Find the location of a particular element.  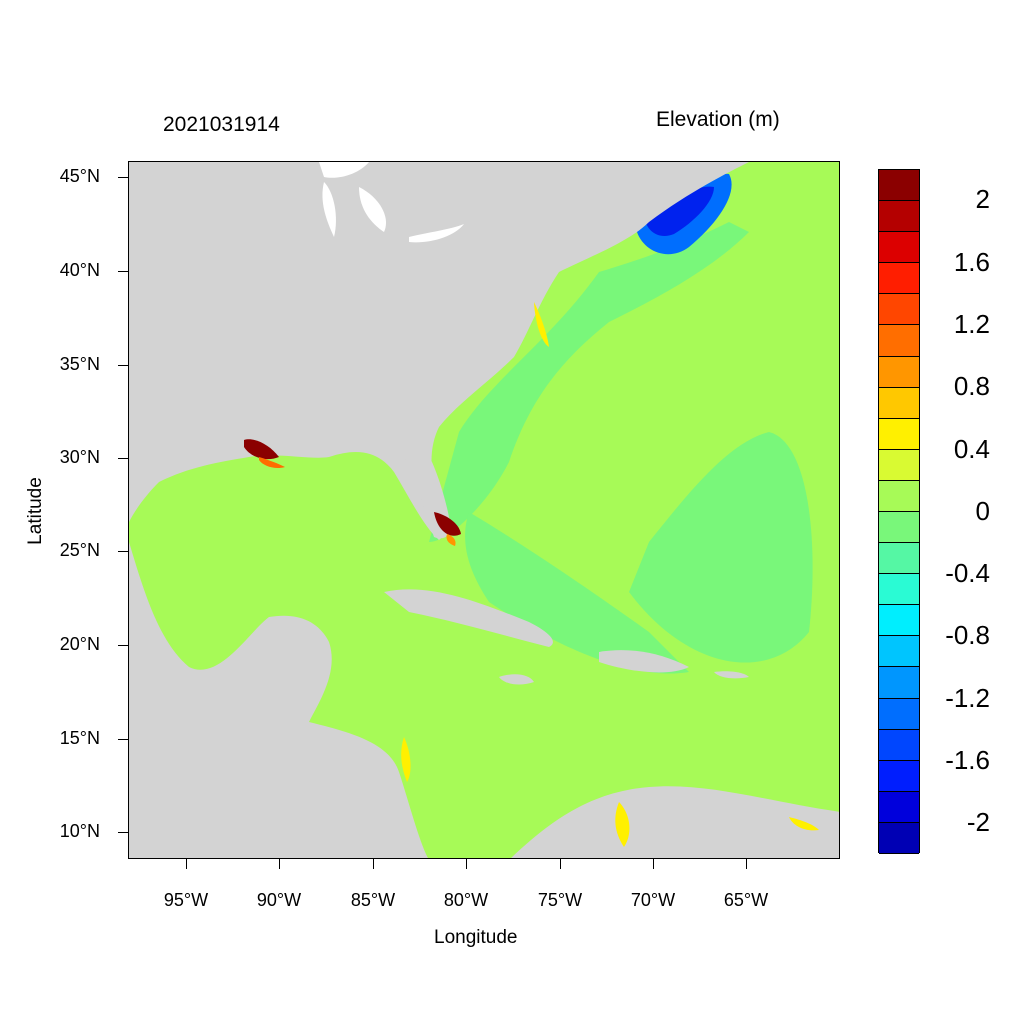

lon-label-85: 85°W is located at coordinates (373, 900).